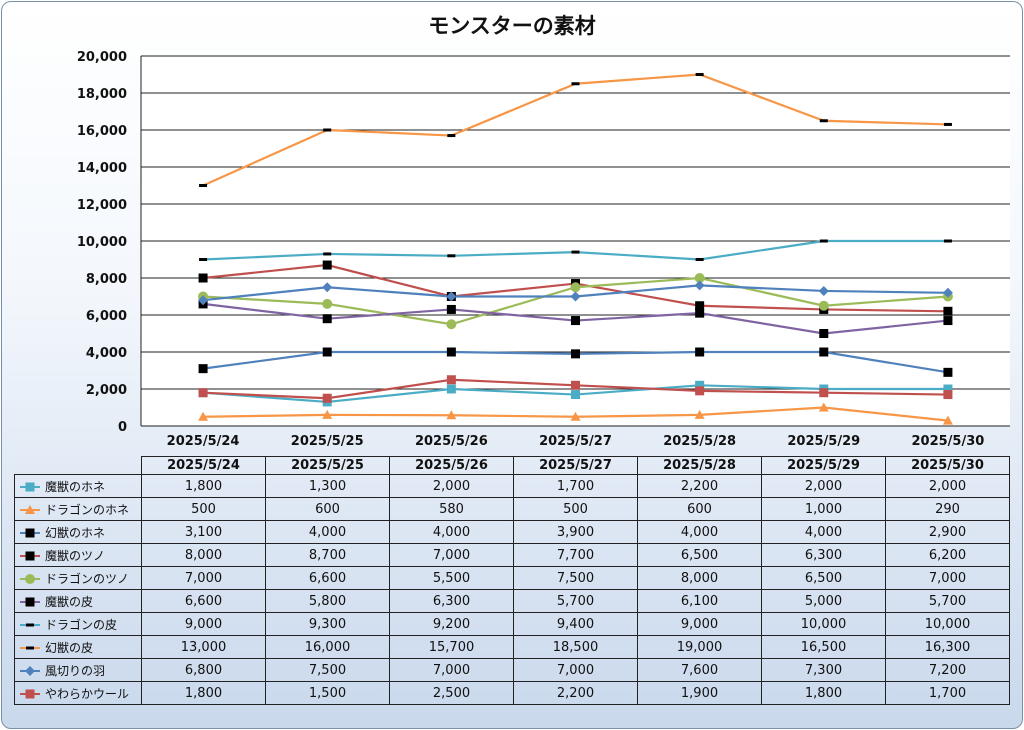 This screenshot has width=1024, height=730. What do you see at coordinates (823, 465) in the screenshot?
I see `table-header-date: 2025/5/29` at bounding box center [823, 465].